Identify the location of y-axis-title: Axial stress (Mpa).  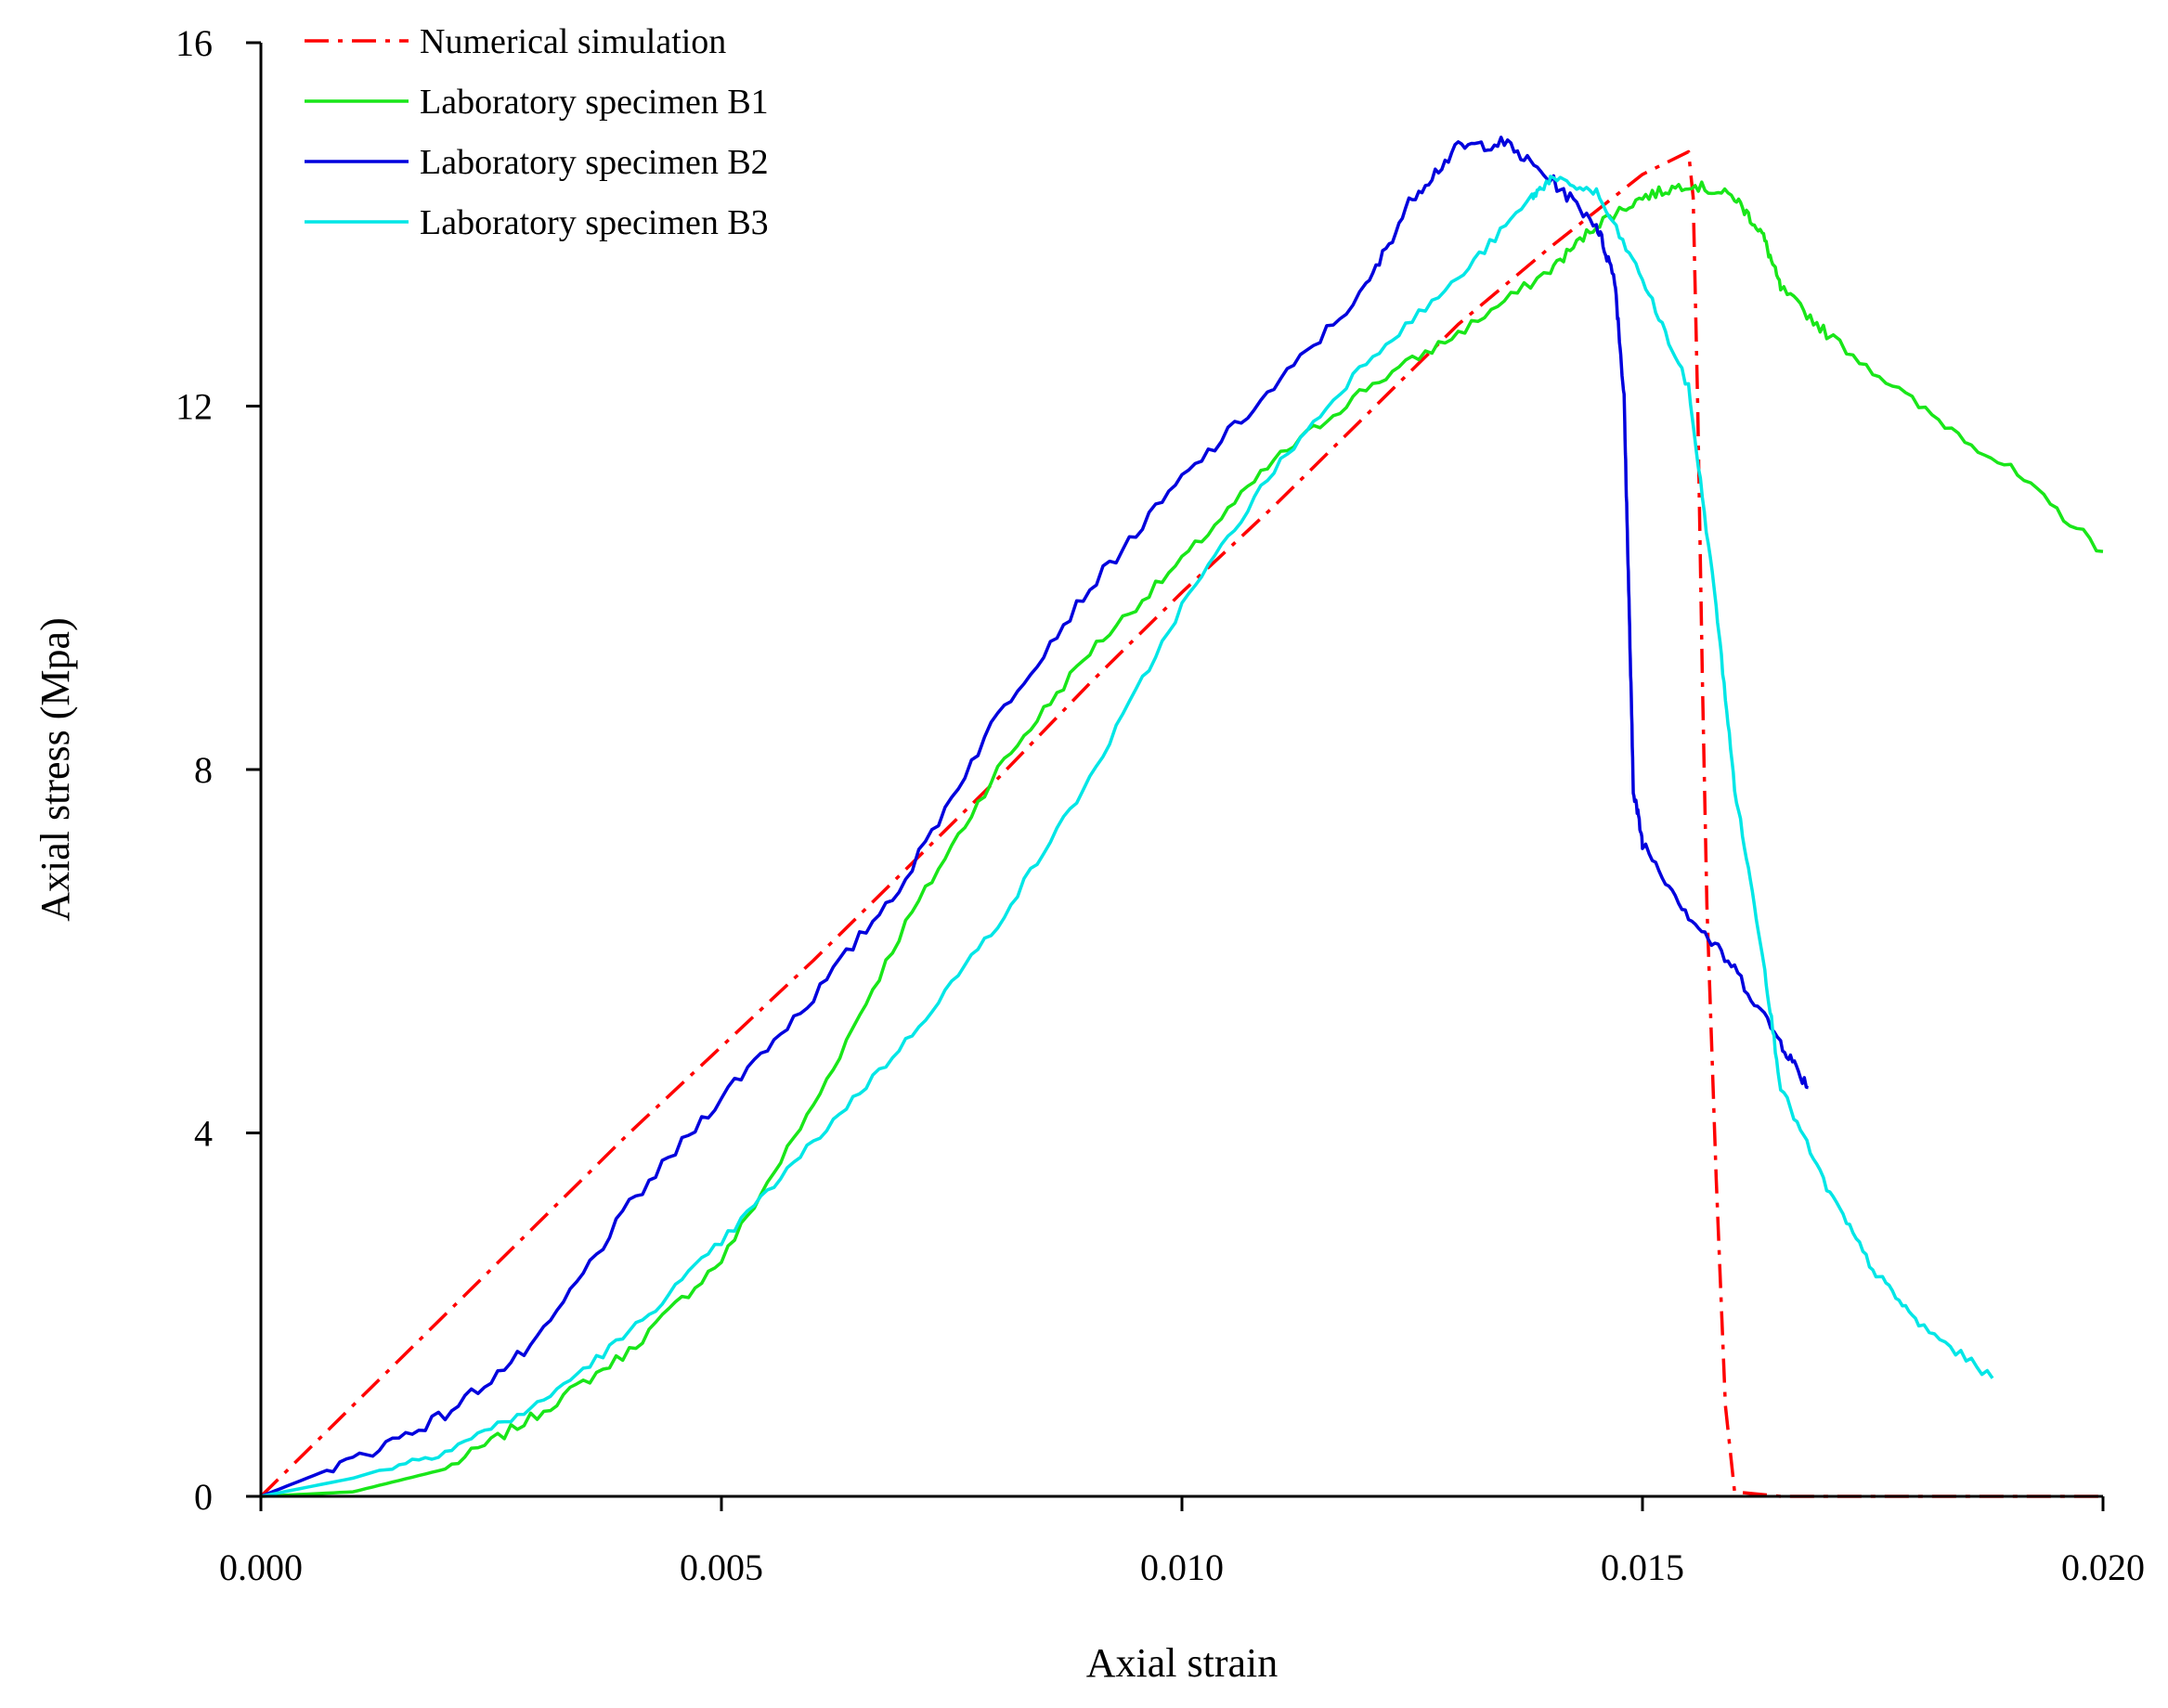
(55, 770).